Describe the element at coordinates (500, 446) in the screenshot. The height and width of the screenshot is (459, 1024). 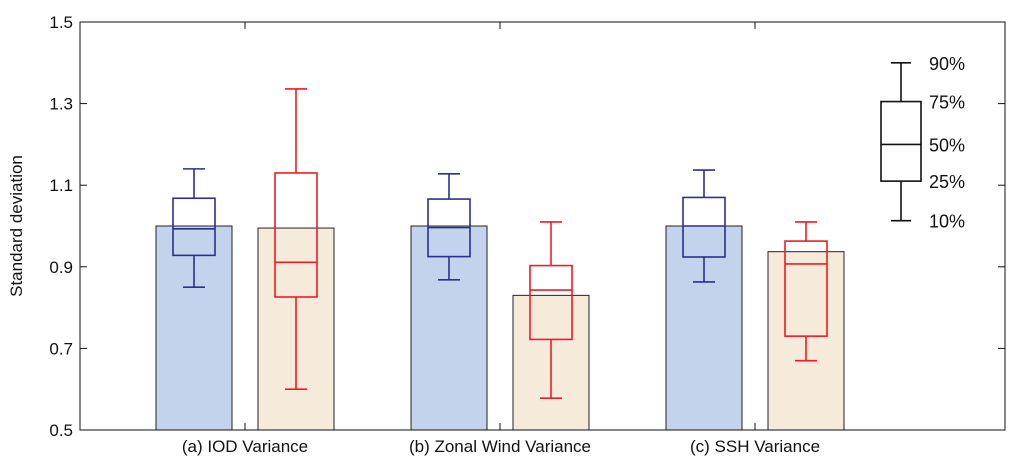
I see `x-tick-label: (b) Zonal Wind Variance` at that location.